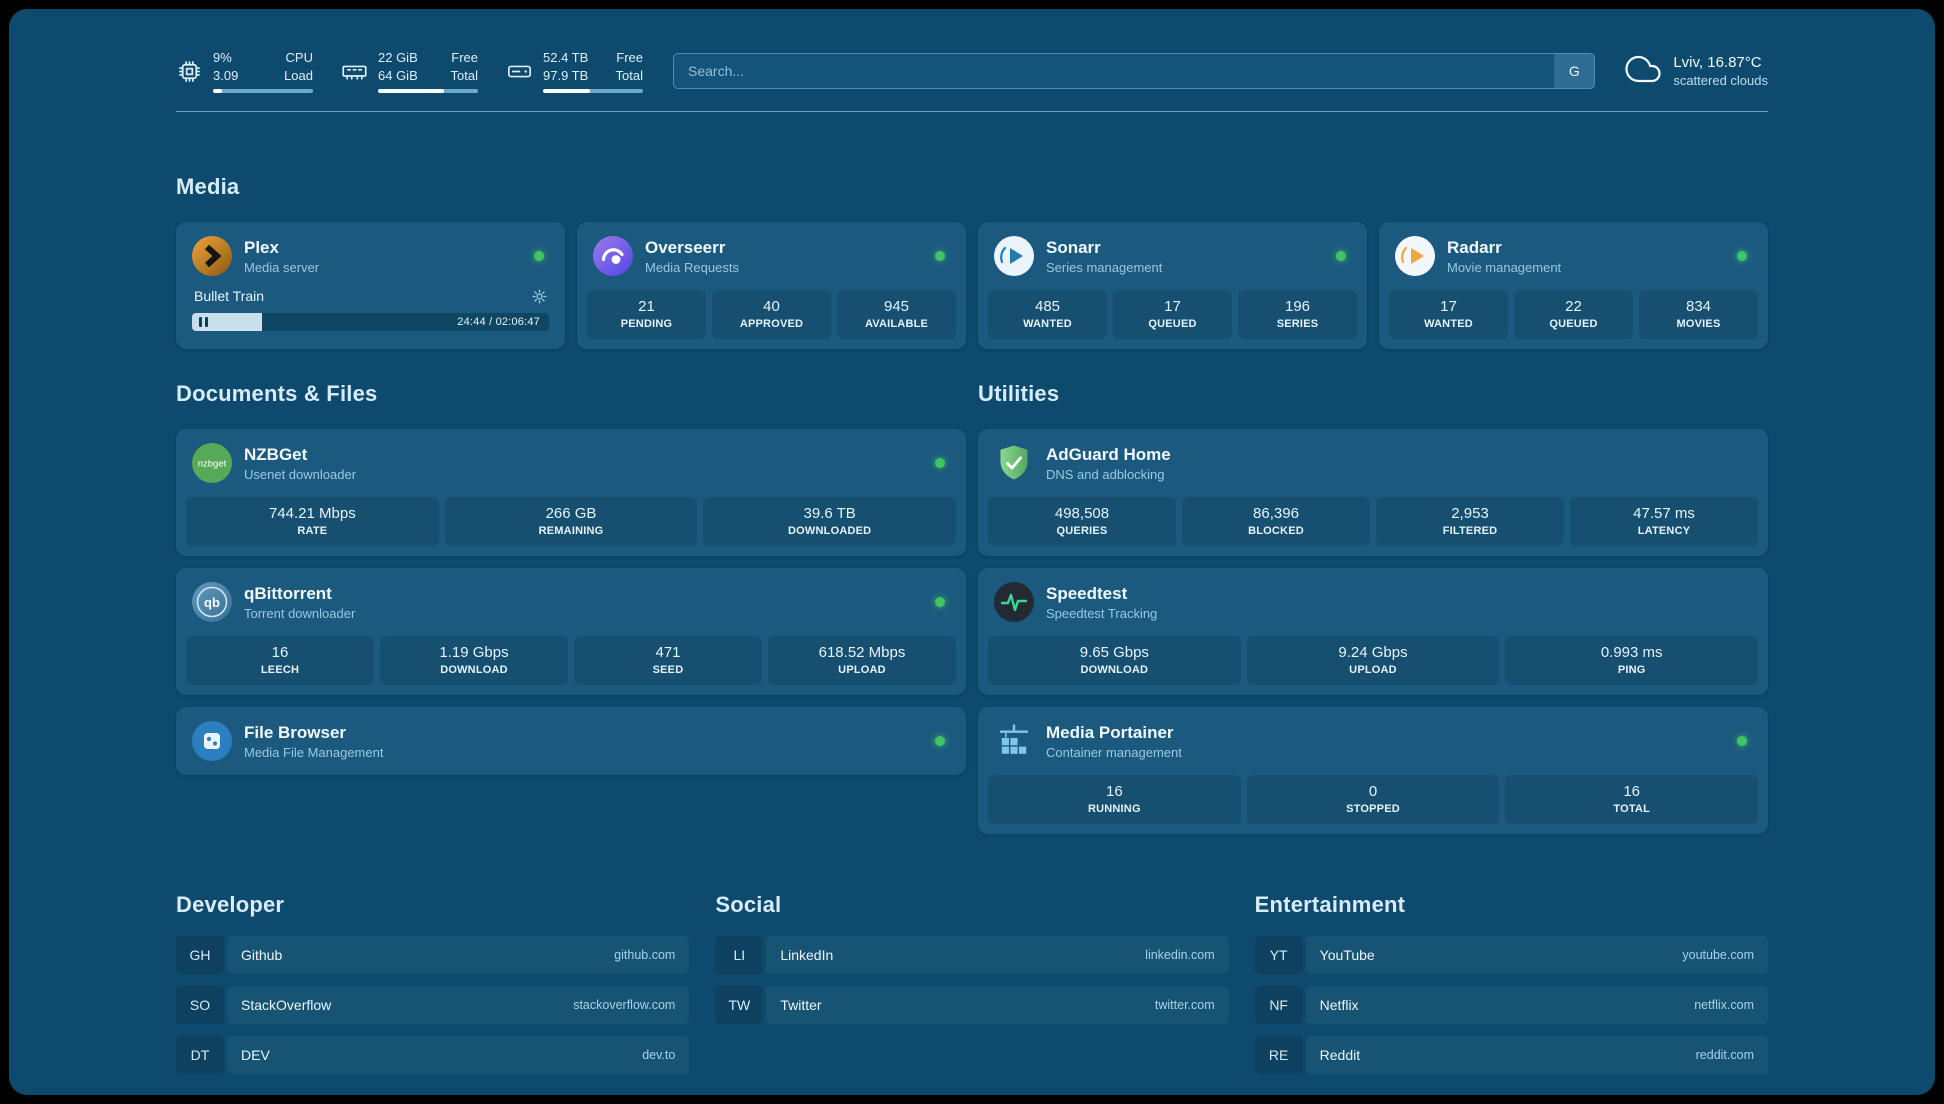  I want to click on playback-progress-bar: 24:44 / 02:06:47, so click(370, 322).